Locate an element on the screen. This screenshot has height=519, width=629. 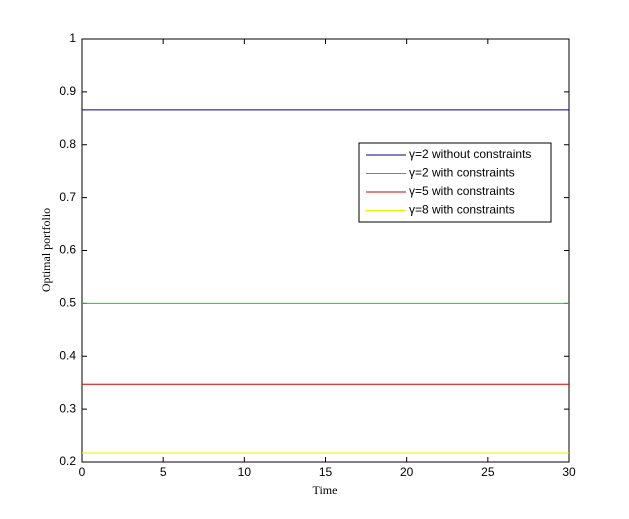
y-tick-label: 0.8 is located at coordinates (67, 144).